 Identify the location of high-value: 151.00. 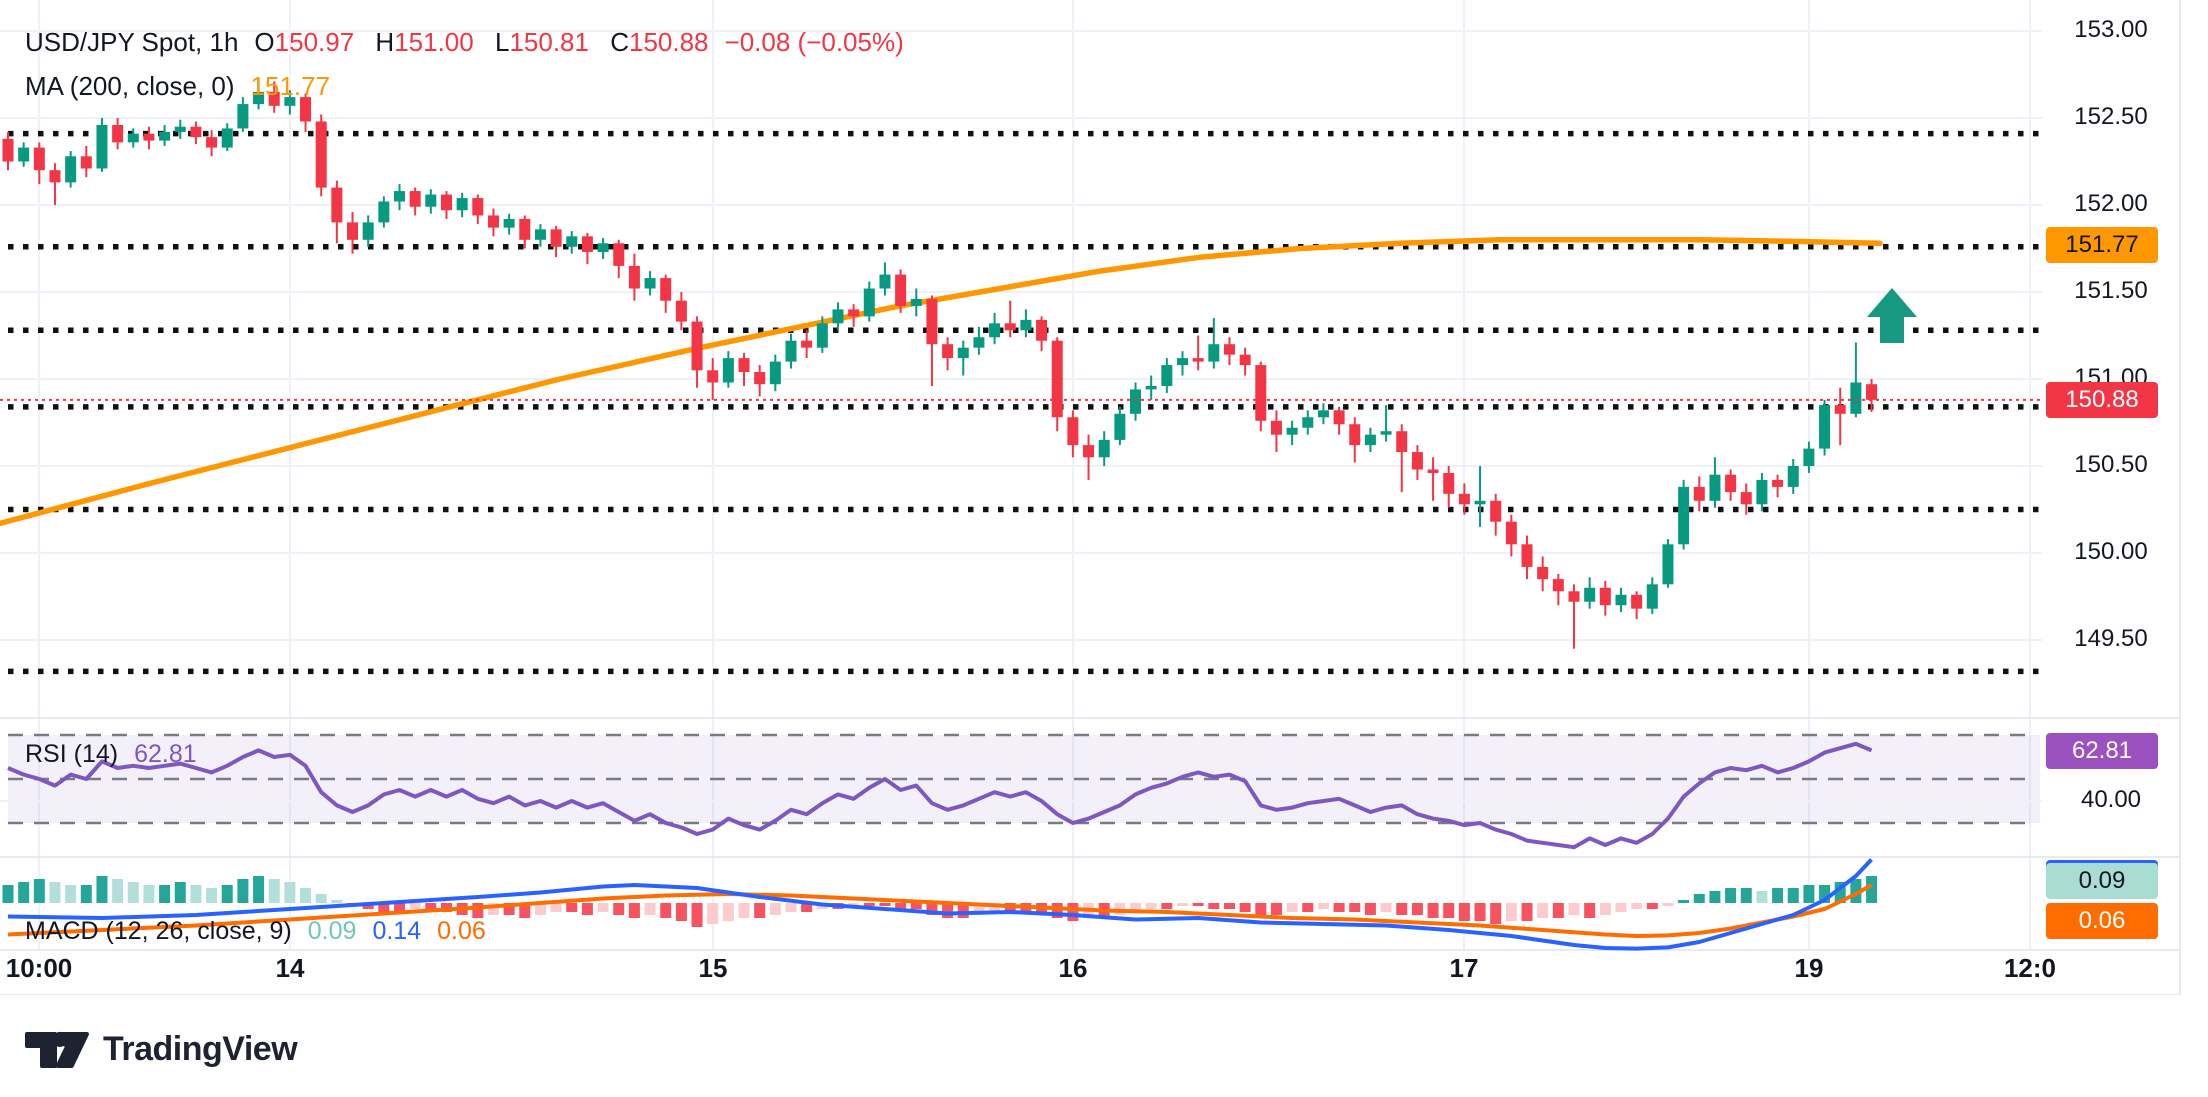
(434, 42).